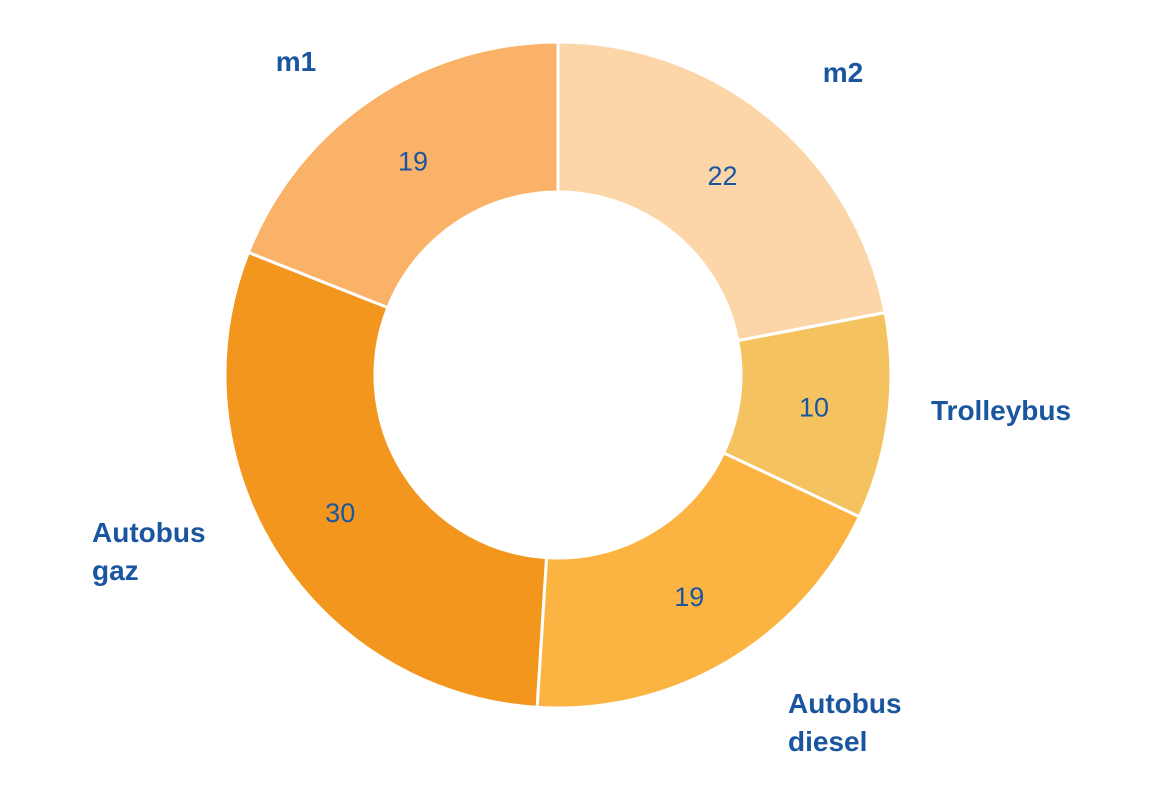  I want to click on slice-value-autobus-diesel: 19, so click(689, 597).